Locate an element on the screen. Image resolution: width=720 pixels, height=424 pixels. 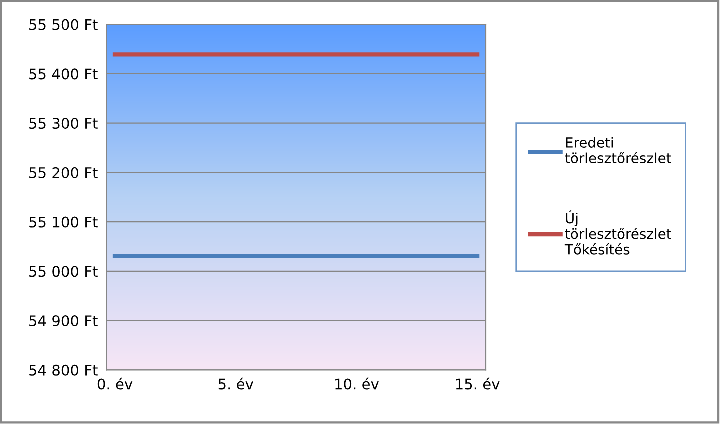
x-tick-label: 10. év is located at coordinates (357, 384).